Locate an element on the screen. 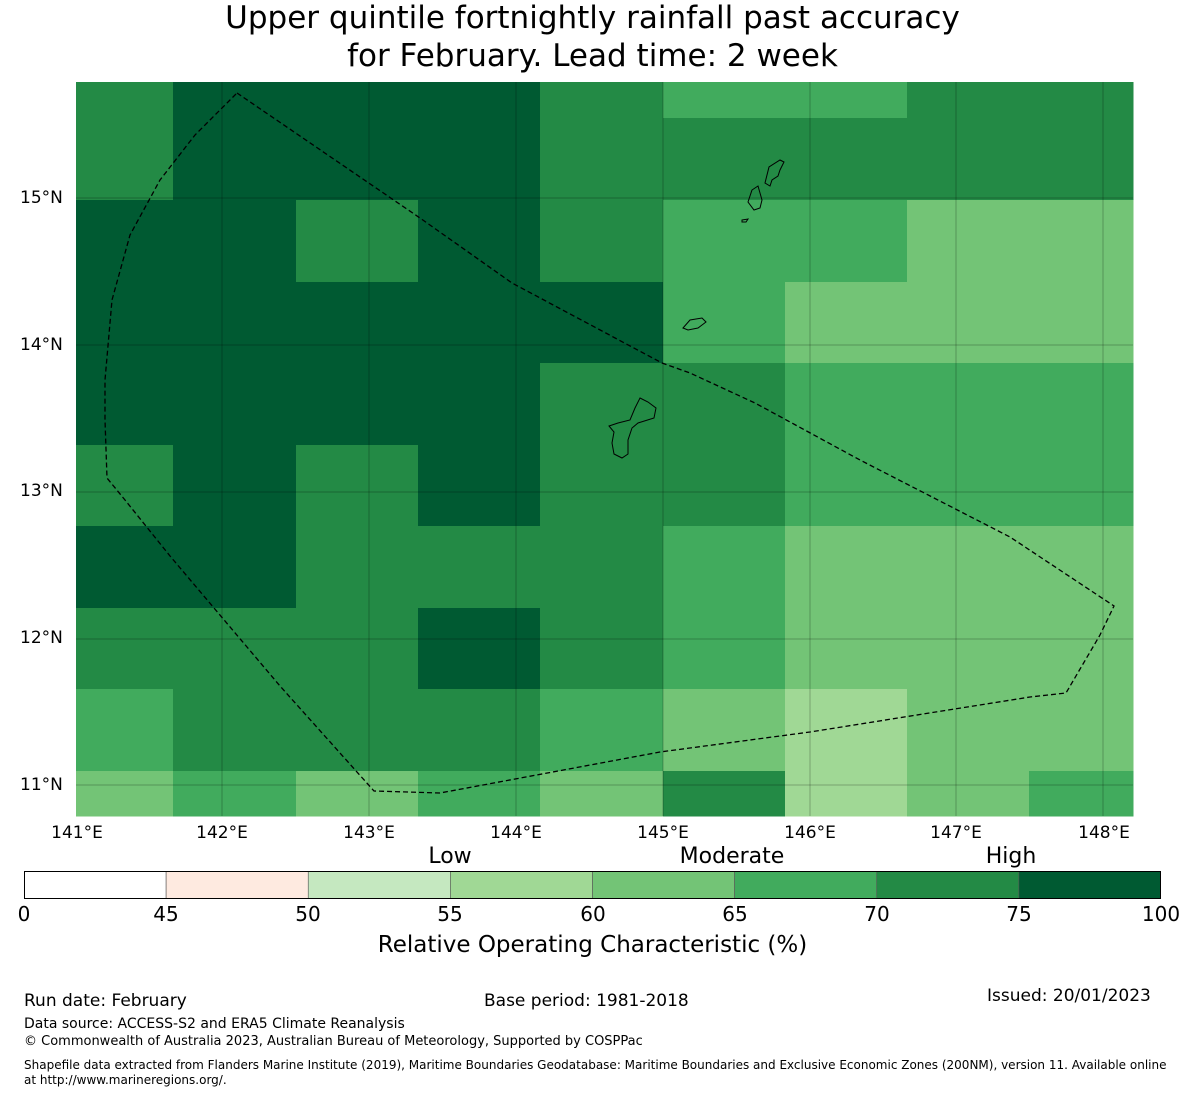 This screenshot has width=1185, height=1095. category-high: High is located at coordinates (1011, 856).